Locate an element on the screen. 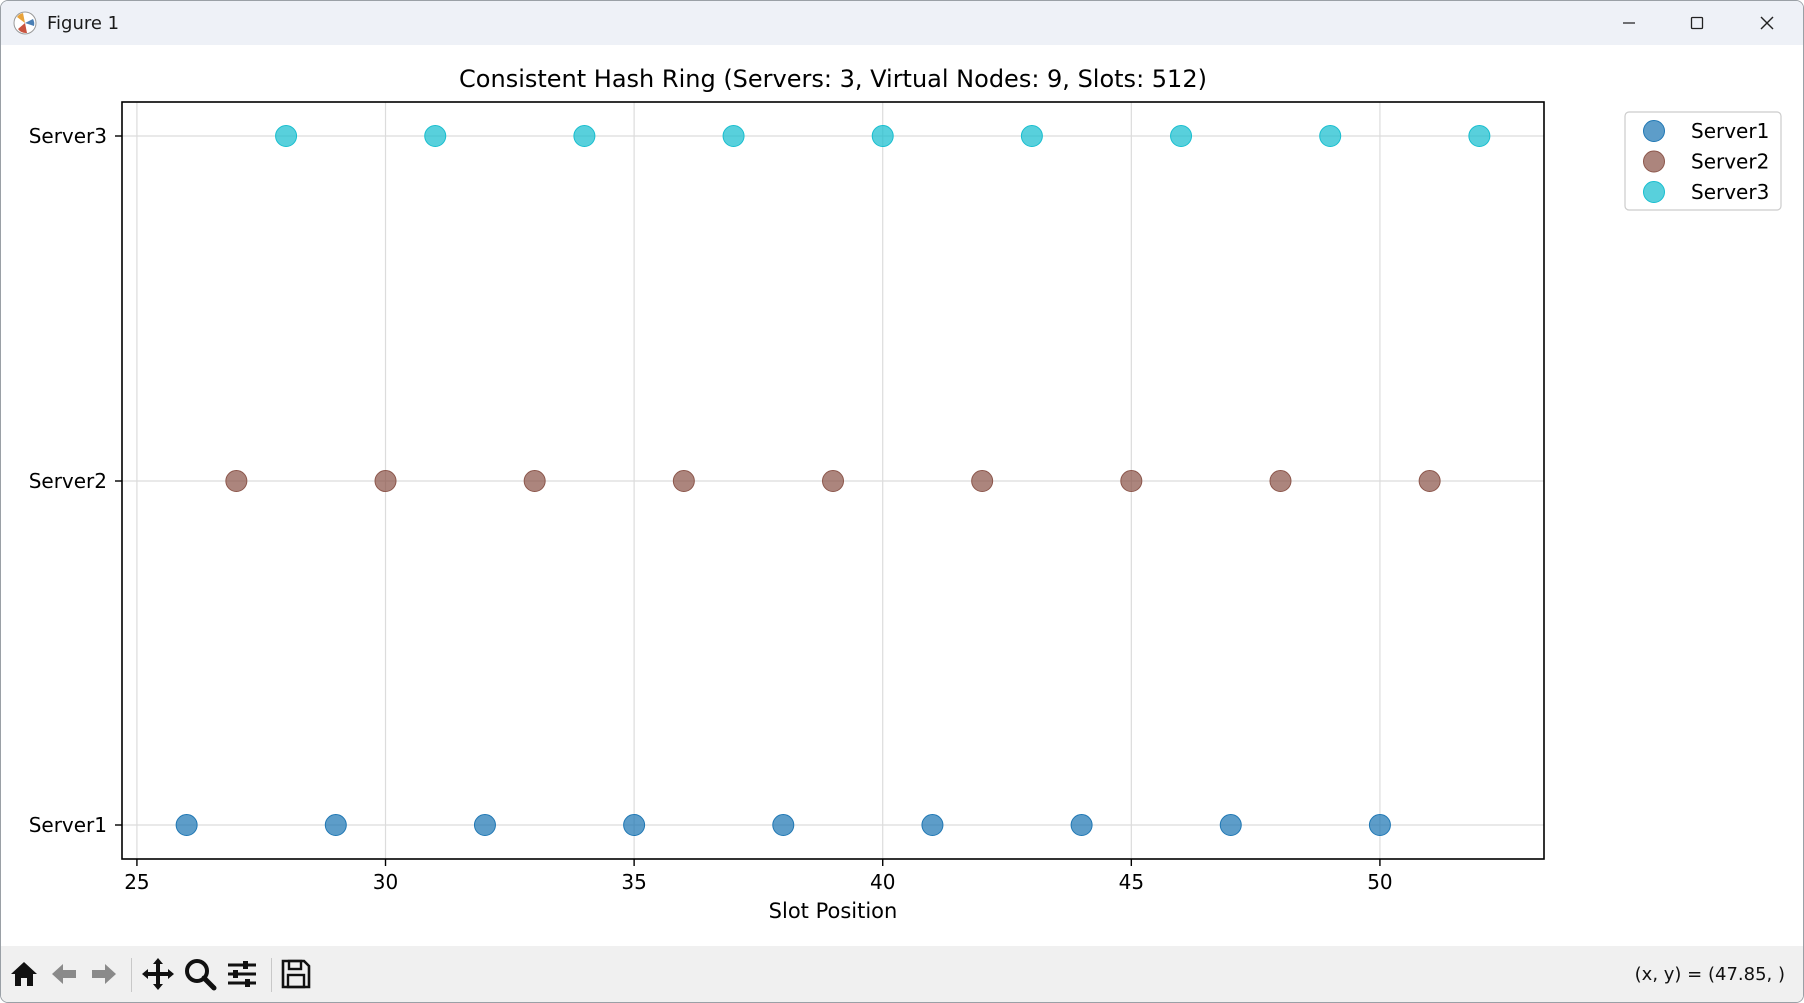 This screenshot has width=1804, height=1003. forward-icon is located at coordinates (104, 974).